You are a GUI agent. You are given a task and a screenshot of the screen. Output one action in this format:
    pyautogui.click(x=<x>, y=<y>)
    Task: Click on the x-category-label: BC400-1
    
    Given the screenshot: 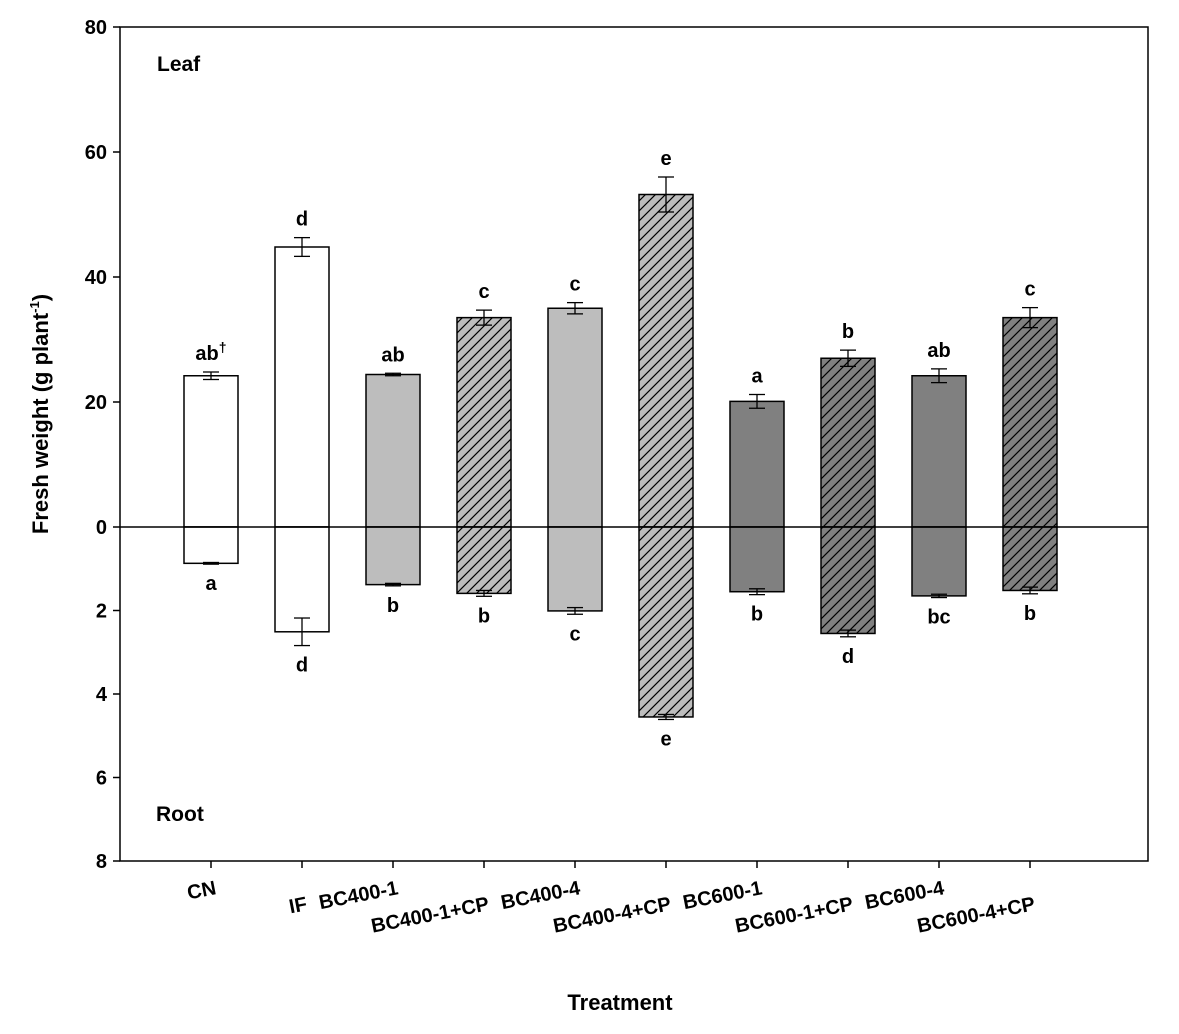 What is the action you would take?
    pyautogui.click(x=358, y=895)
    